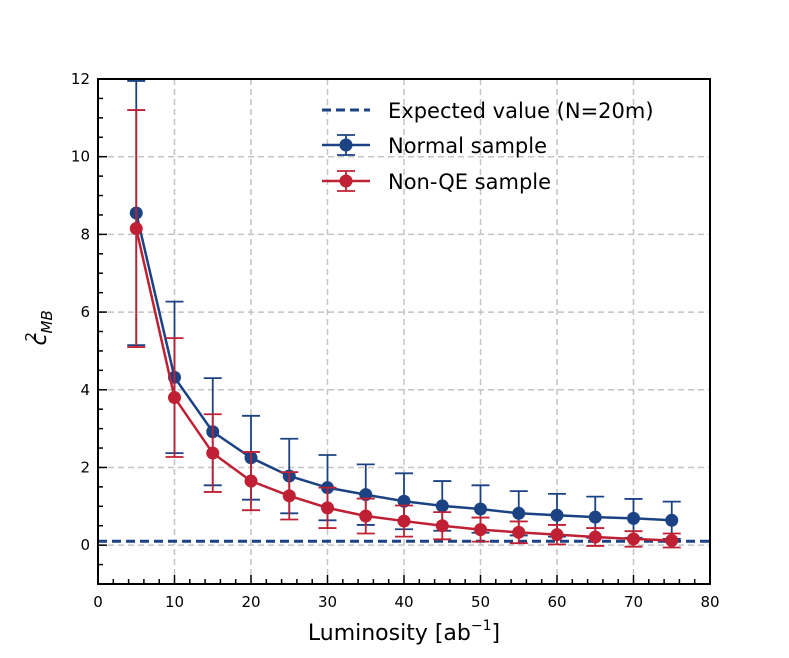  I want to click on y-tick-label: 10, so click(80, 157).